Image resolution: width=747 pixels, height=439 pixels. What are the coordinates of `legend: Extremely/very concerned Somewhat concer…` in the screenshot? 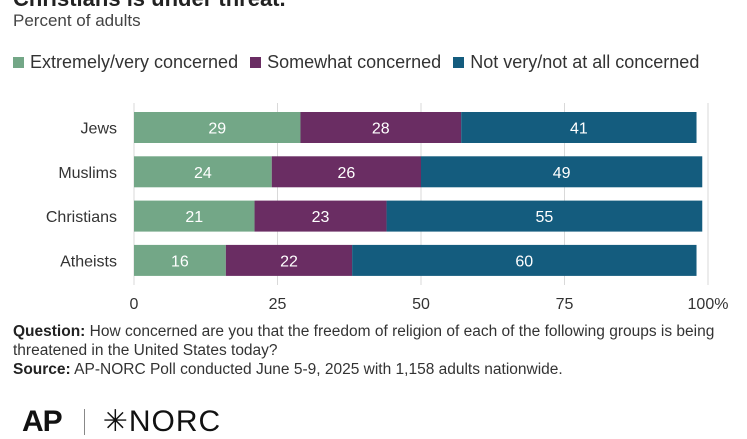 It's located at (362, 62).